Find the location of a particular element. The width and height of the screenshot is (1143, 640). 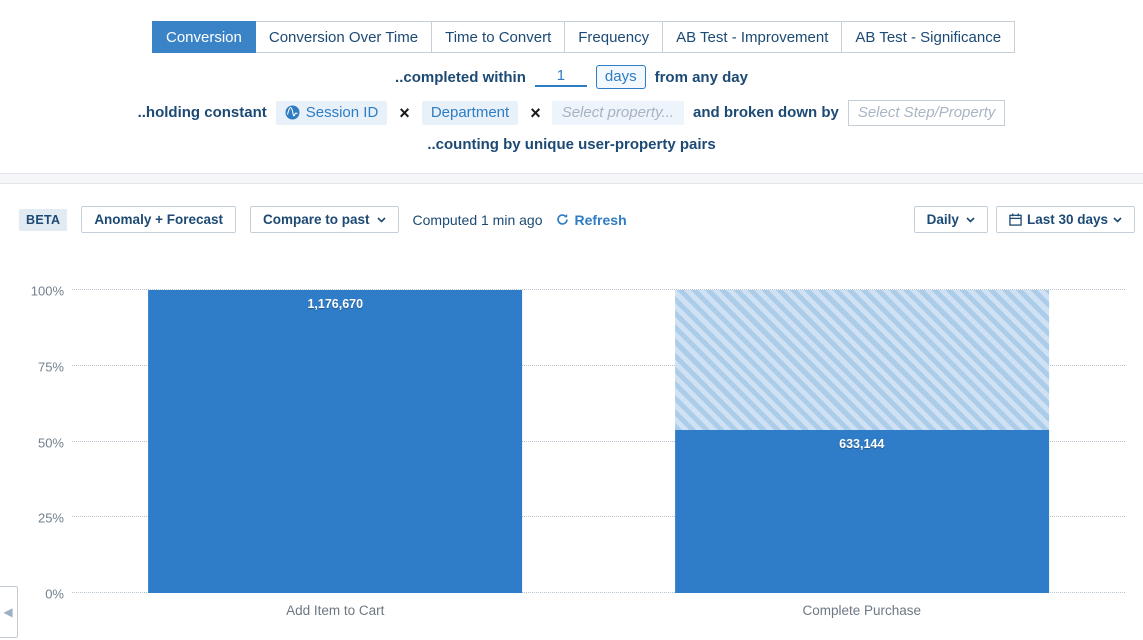

window-value-input: 1 is located at coordinates (560, 77).